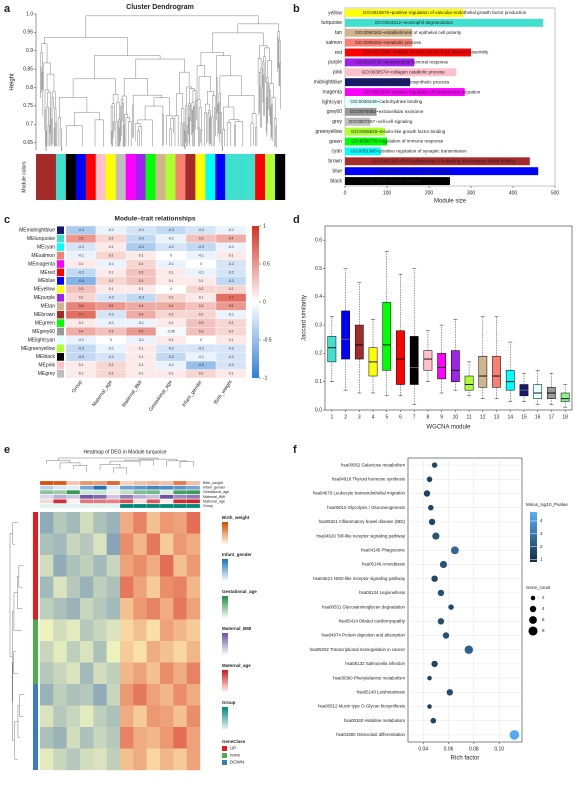  I want to click on y-tick-label: hsa00010 Glycolysis / Gluconeogenesis, so click(366, 507).